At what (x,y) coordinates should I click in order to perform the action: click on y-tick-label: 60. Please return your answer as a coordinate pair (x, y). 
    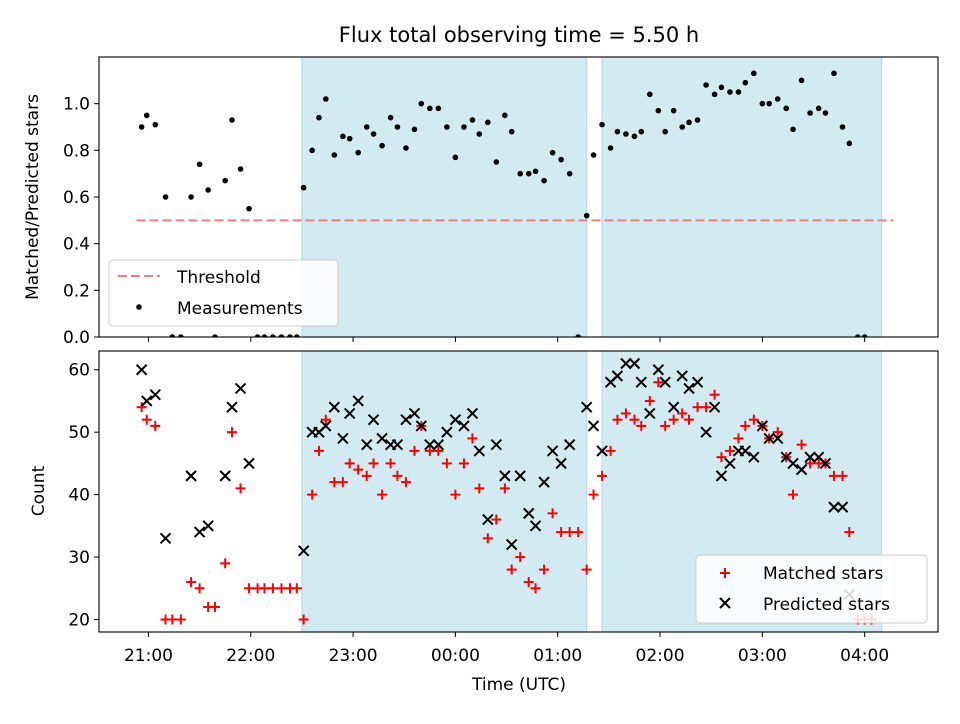
    Looking at the image, I should click on (79, 371).